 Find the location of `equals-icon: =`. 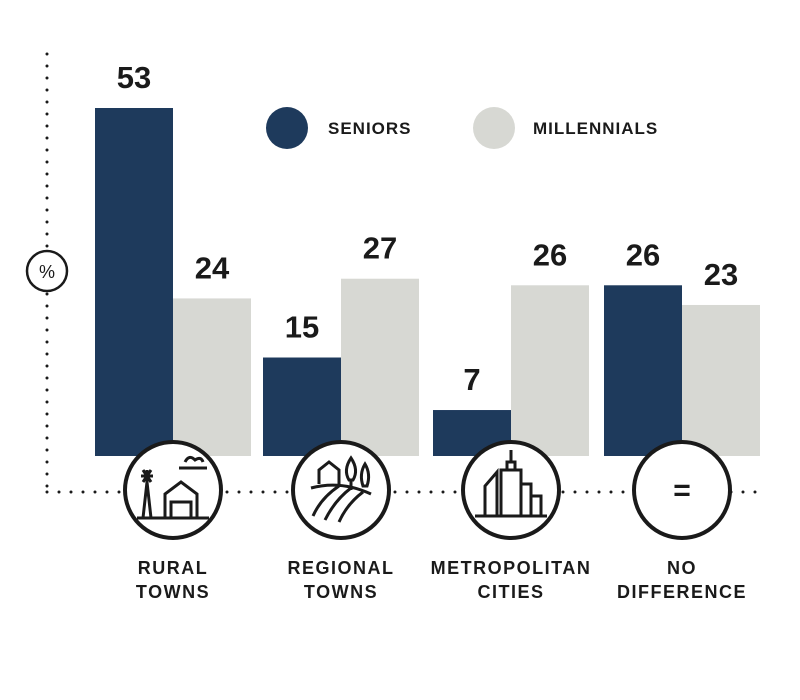

equals-icon: = is located at coordinates (682, 490).